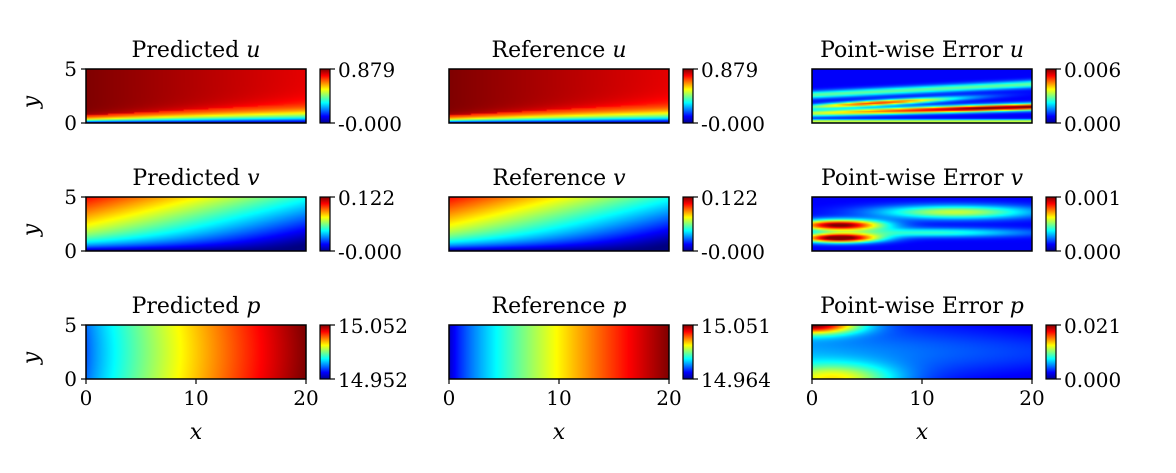 This screenshot has height=473, width=1176. What do you see at coordinates (1092, 70) in the screenshot?
I see `colorbar-max-label: 0.006` at bounding box center [1092, 70].